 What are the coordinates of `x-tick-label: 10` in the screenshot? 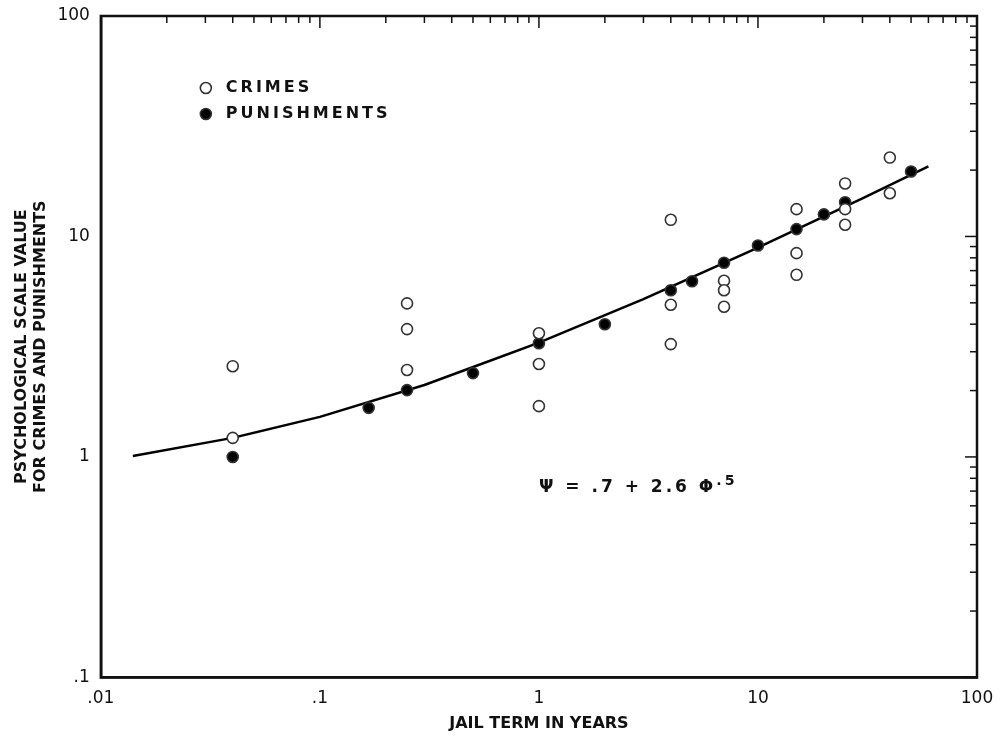 It's located at (758, 697).